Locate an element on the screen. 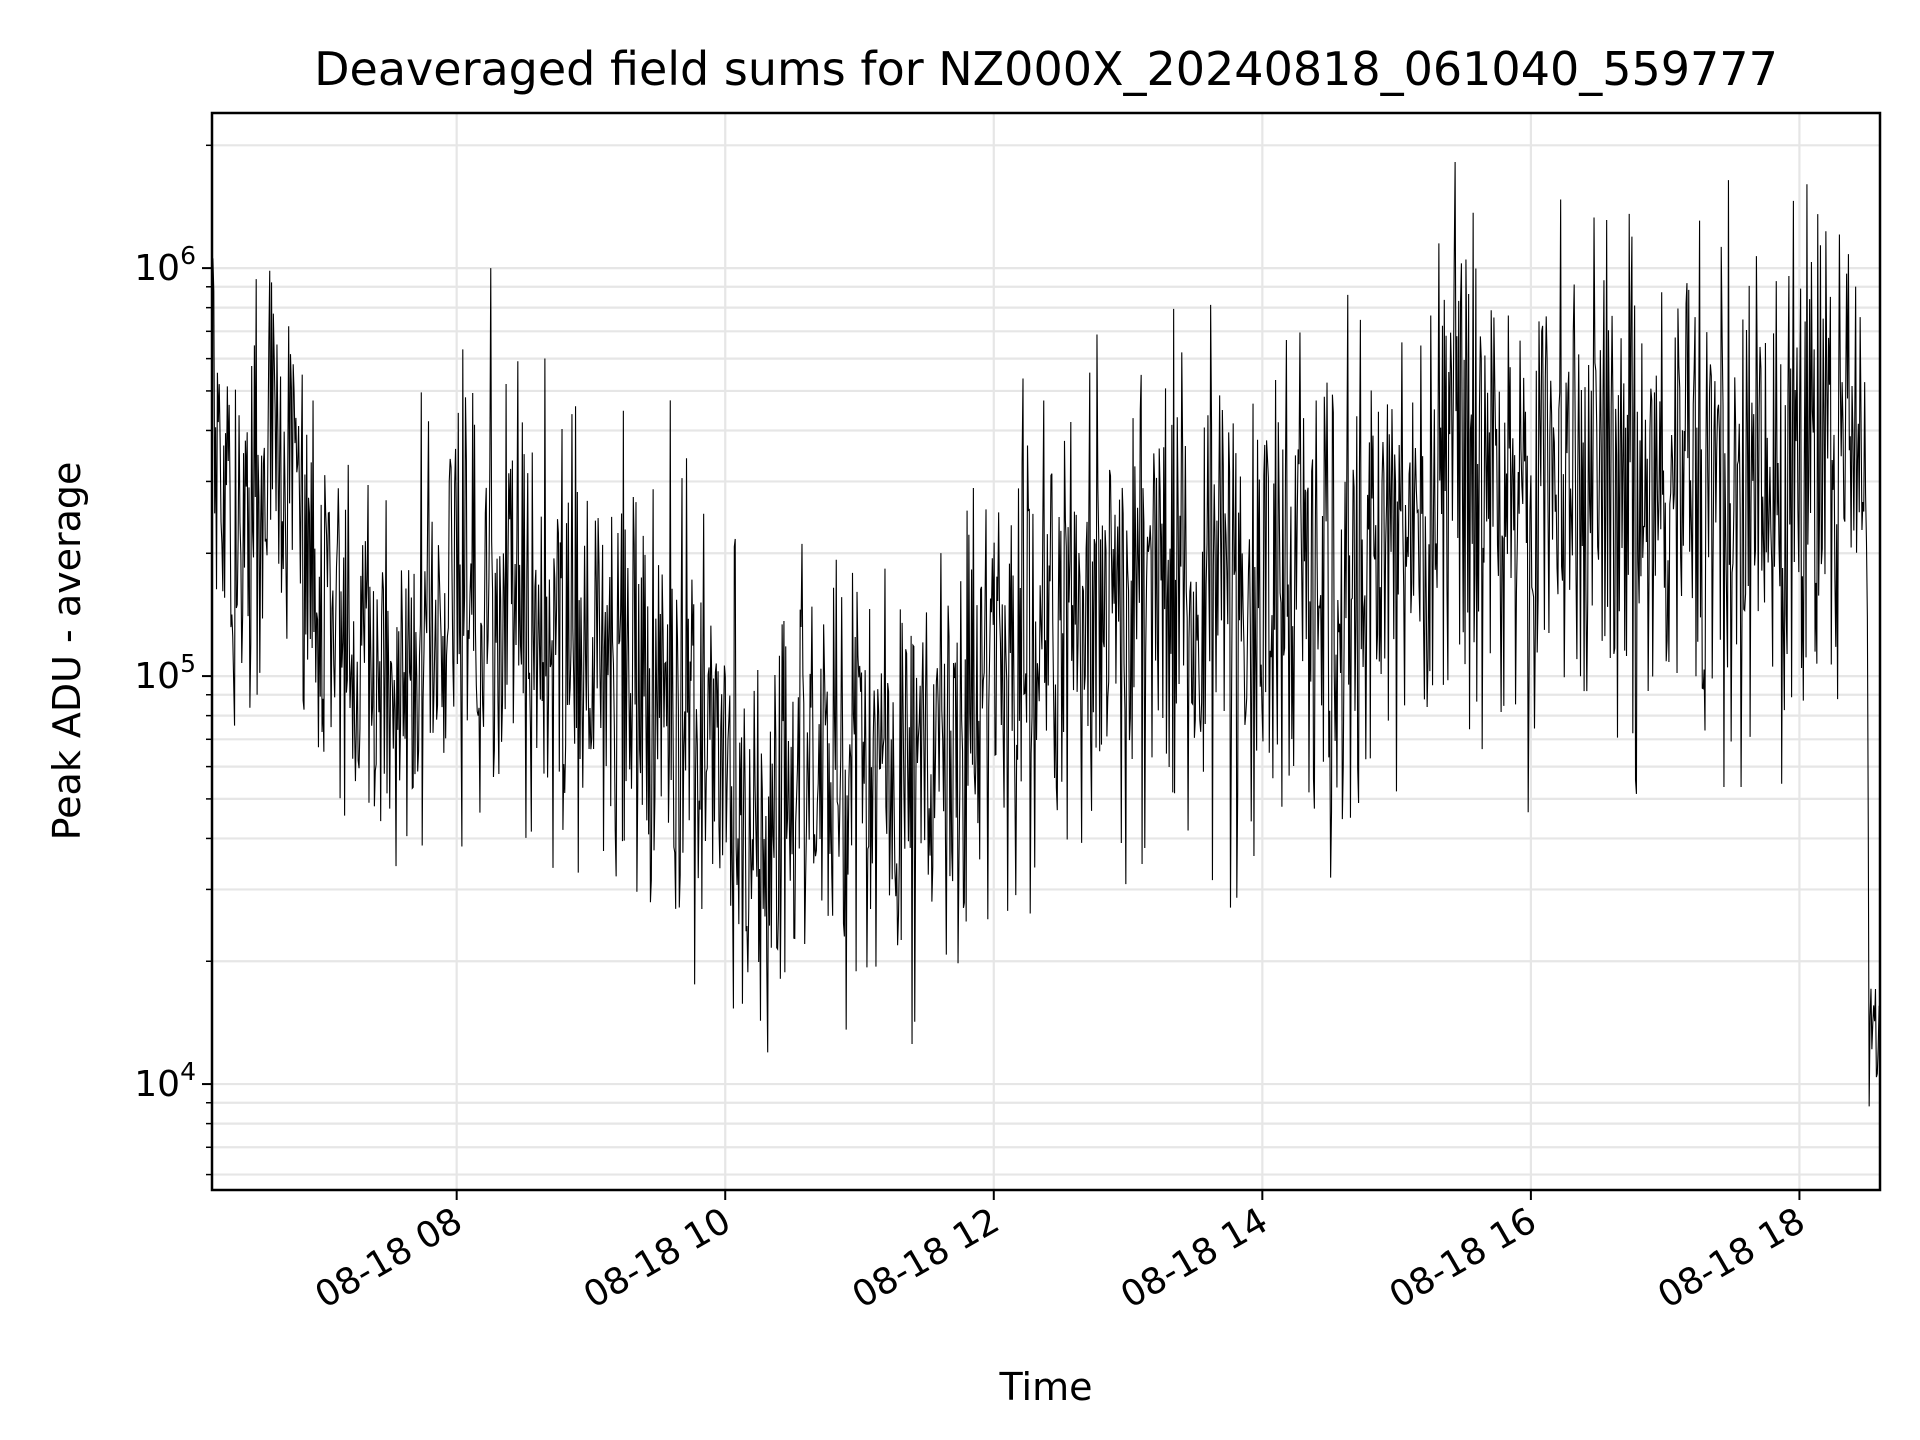  y-tick-label: 10⁶ is located at coordinates (165, 265).